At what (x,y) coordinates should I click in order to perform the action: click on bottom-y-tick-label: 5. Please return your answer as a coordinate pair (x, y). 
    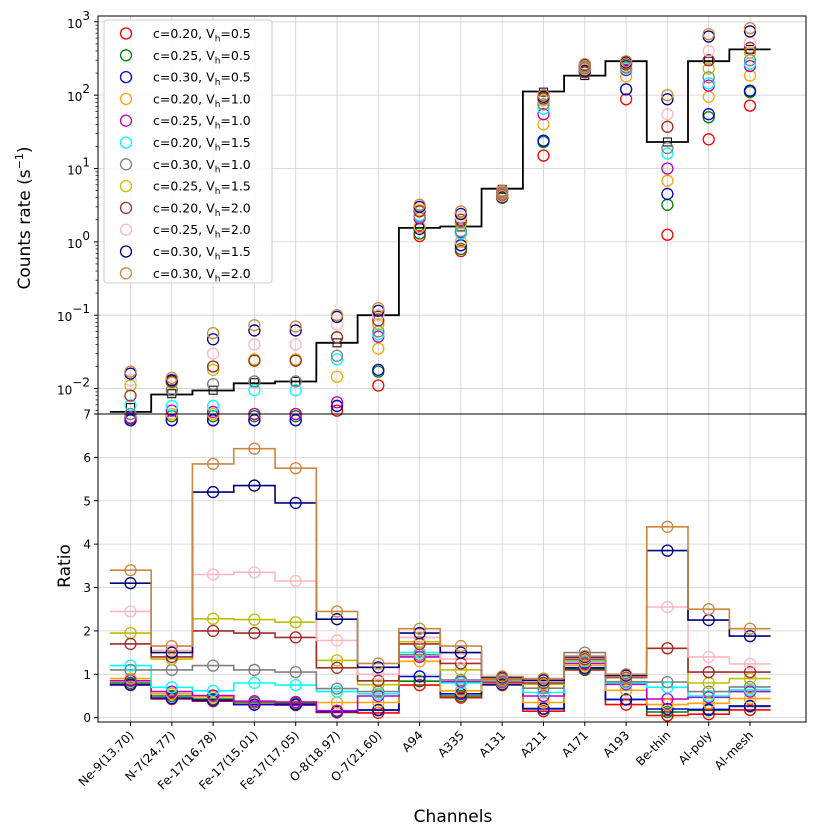
    Looking at the image, I should click on (87, 501).